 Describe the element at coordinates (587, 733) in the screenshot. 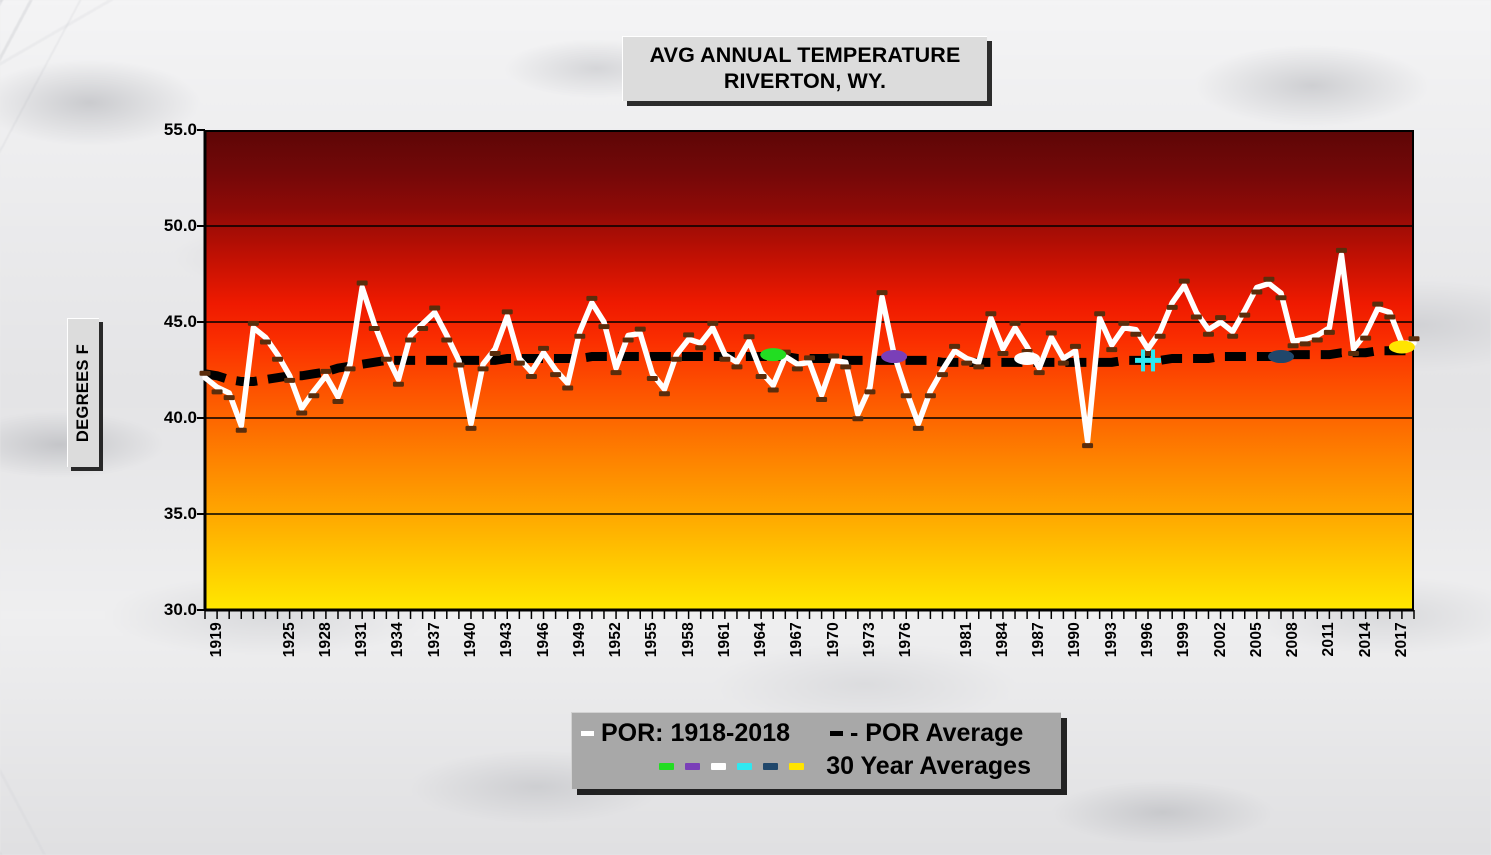

I see `legend-swatch-series` at that location.